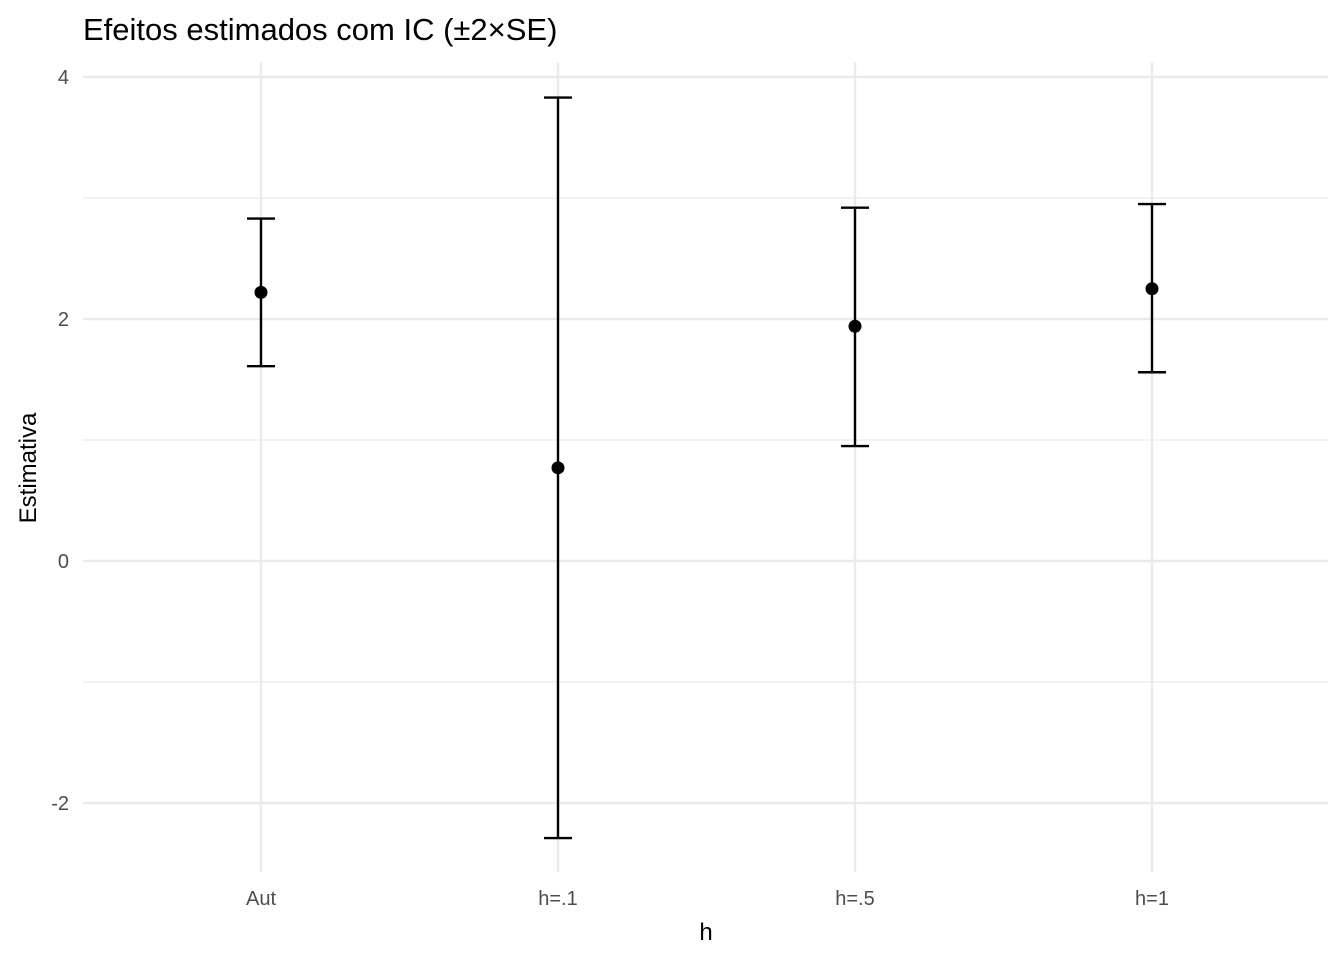 Image resolution: width=1344 pixels, height=960 pixels. What do you see at coordinates (28, 467) in the screenshot?
I see `y-axis-title: Estimativa` at bounding box center [28, 467].